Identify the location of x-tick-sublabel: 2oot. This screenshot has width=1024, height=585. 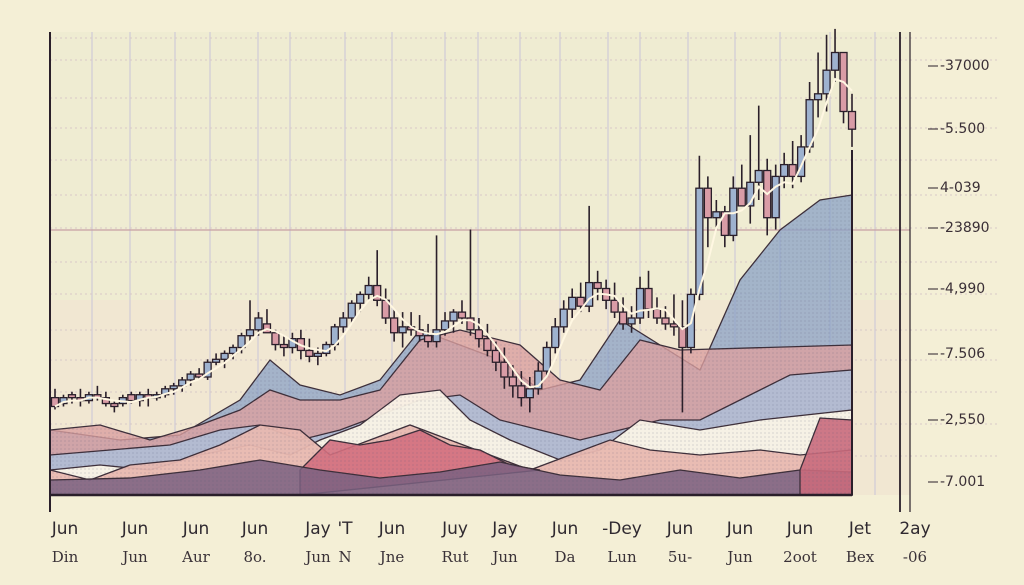
(800, 557).